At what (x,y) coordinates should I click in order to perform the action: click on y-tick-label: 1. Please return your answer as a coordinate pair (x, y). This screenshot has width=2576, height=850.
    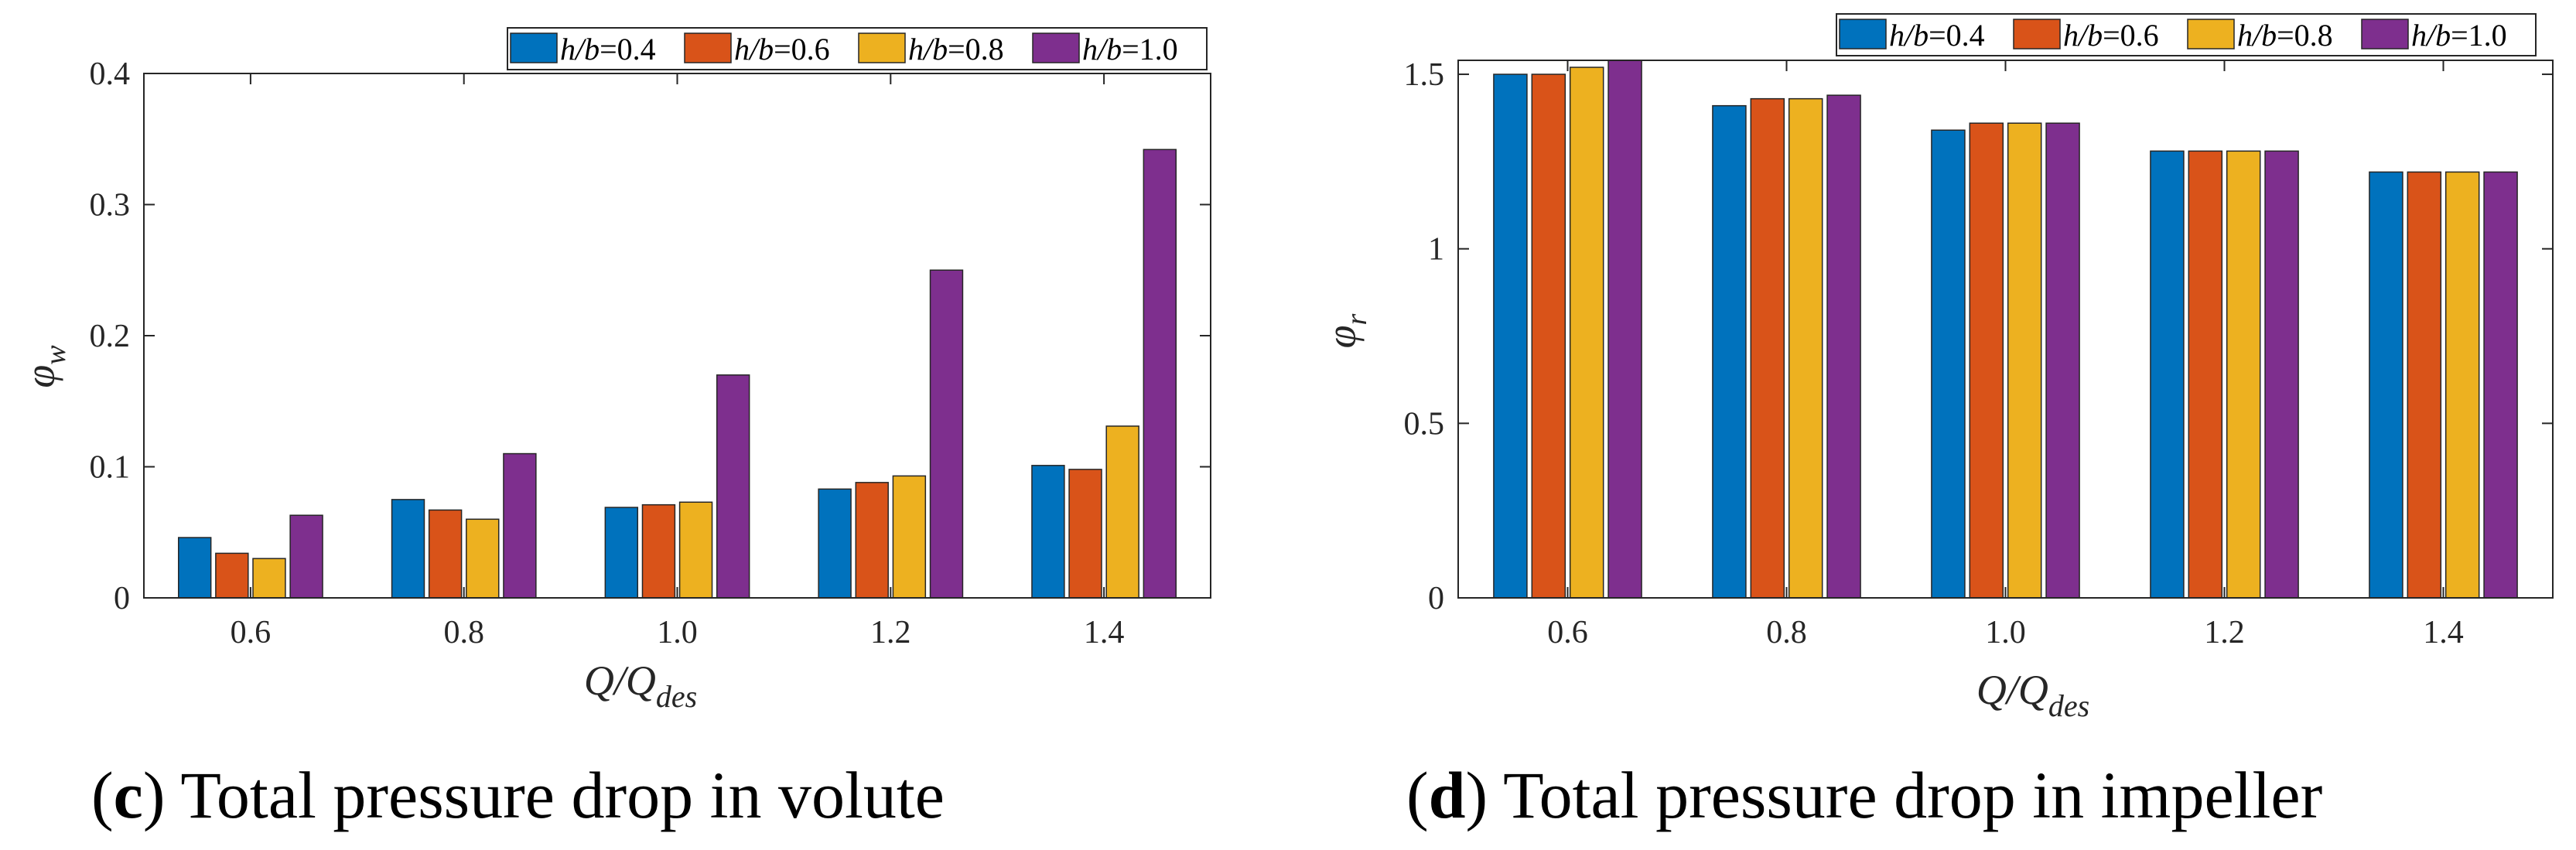
    Looking at the image, I should click on (1436, 250).